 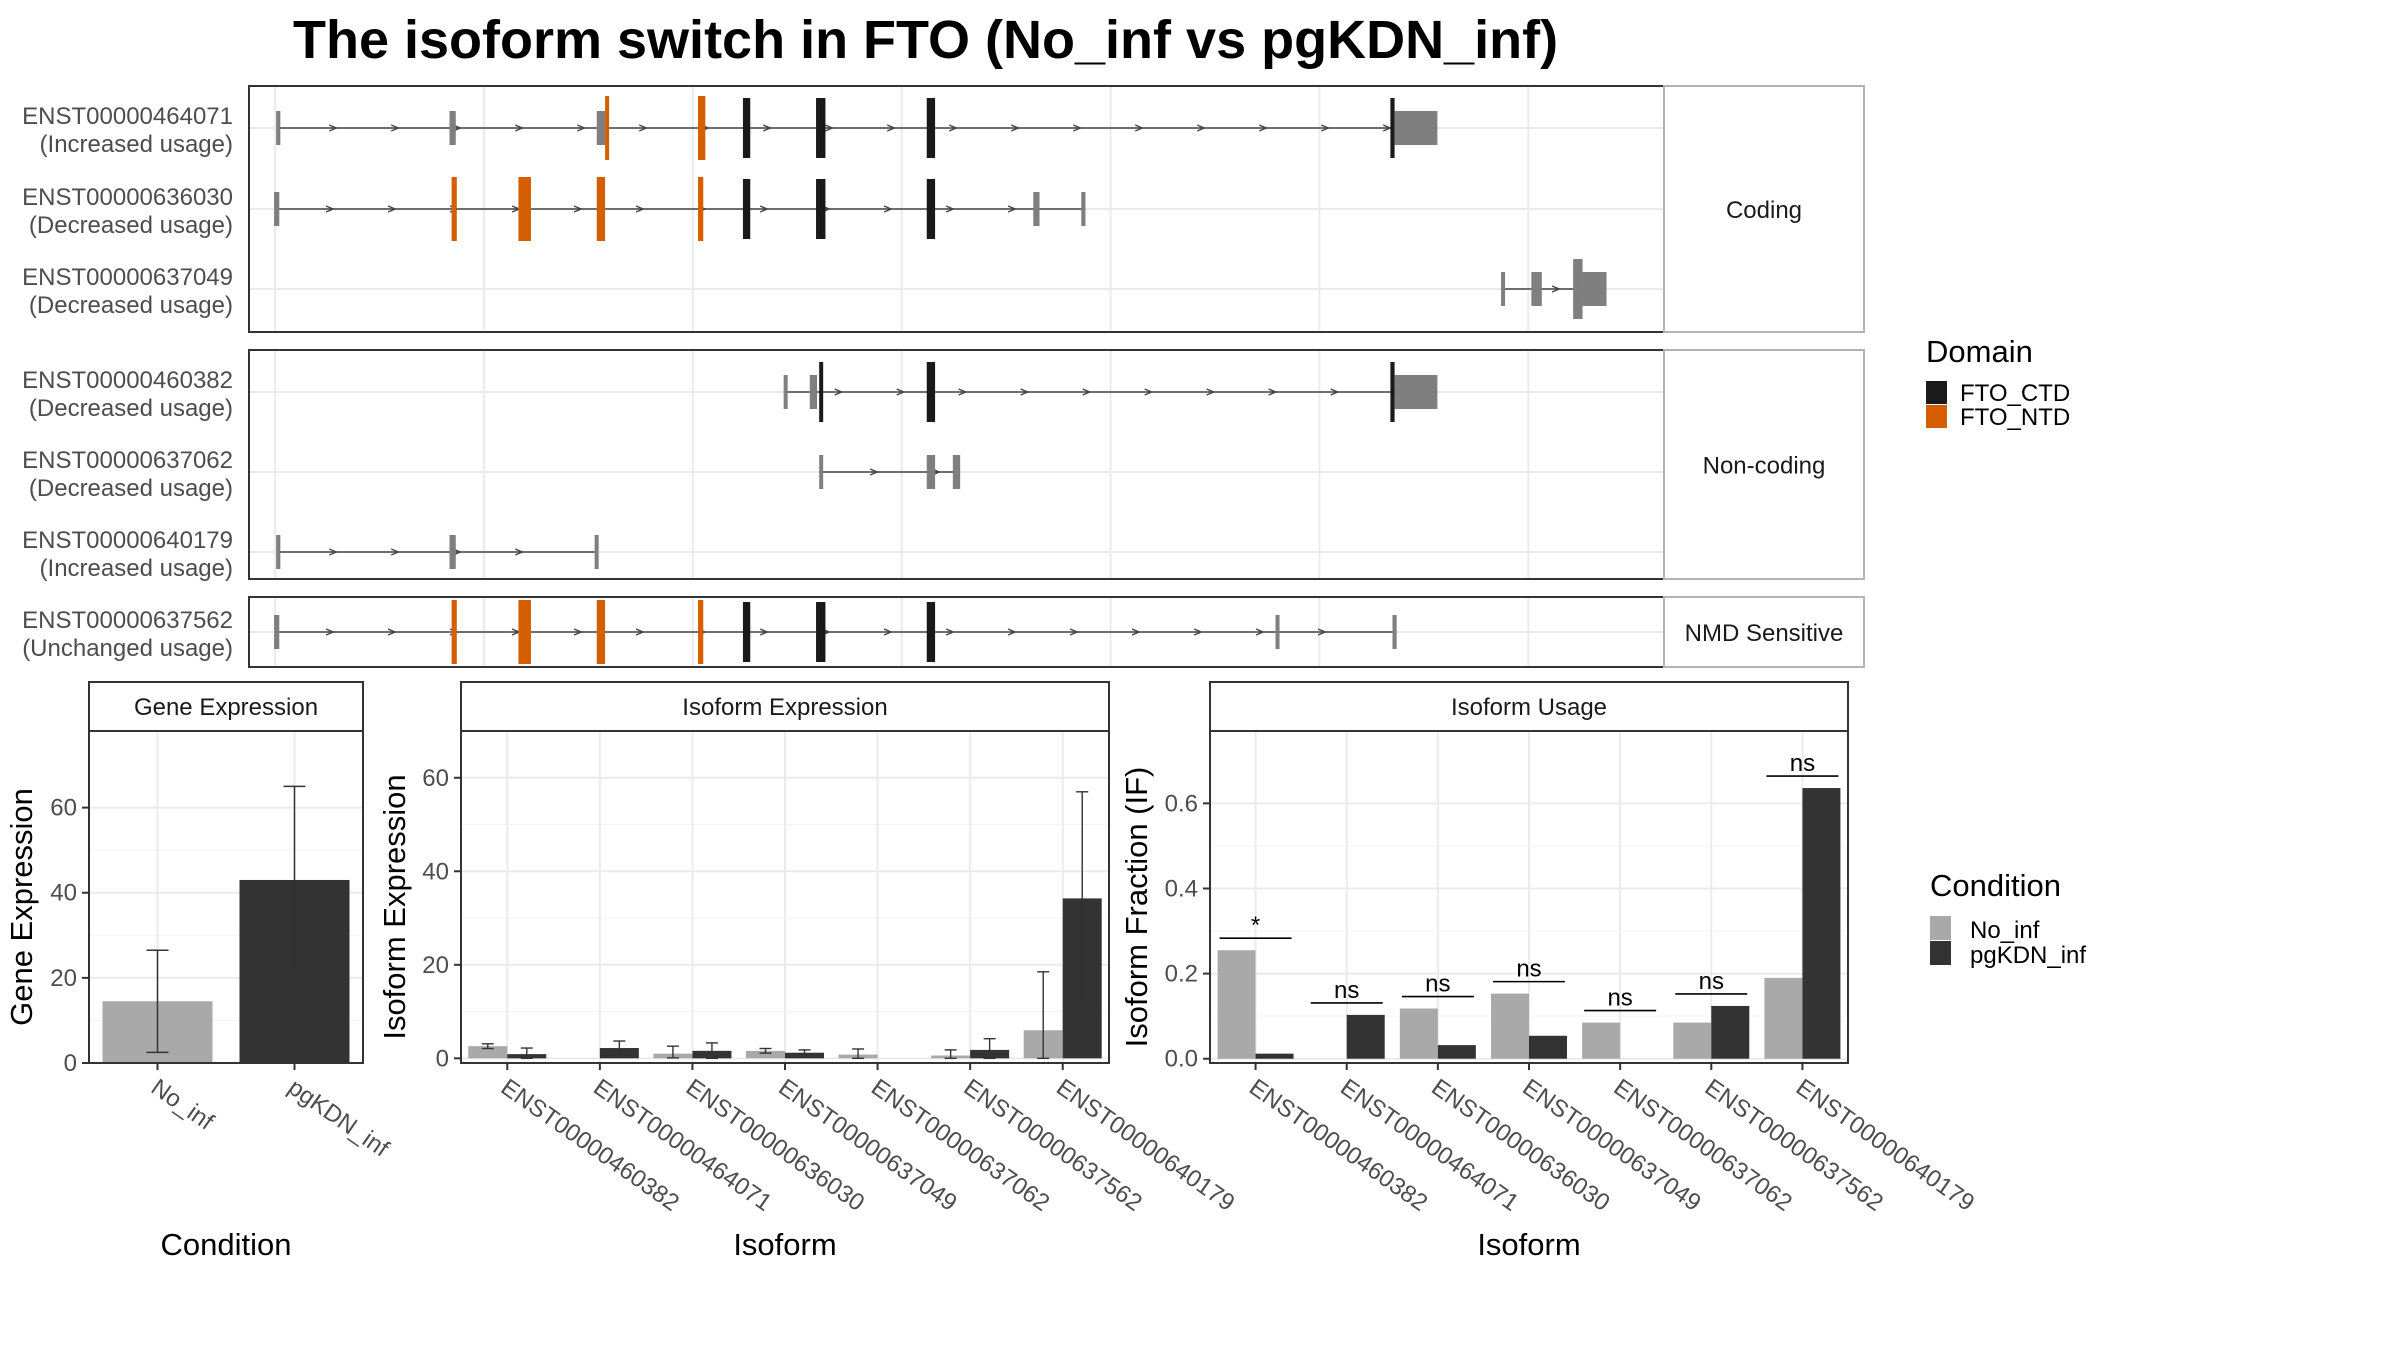 I want to click on domain-legend: Domain FTO_CTD FTO_NTD, so click(x=1998, y=382).